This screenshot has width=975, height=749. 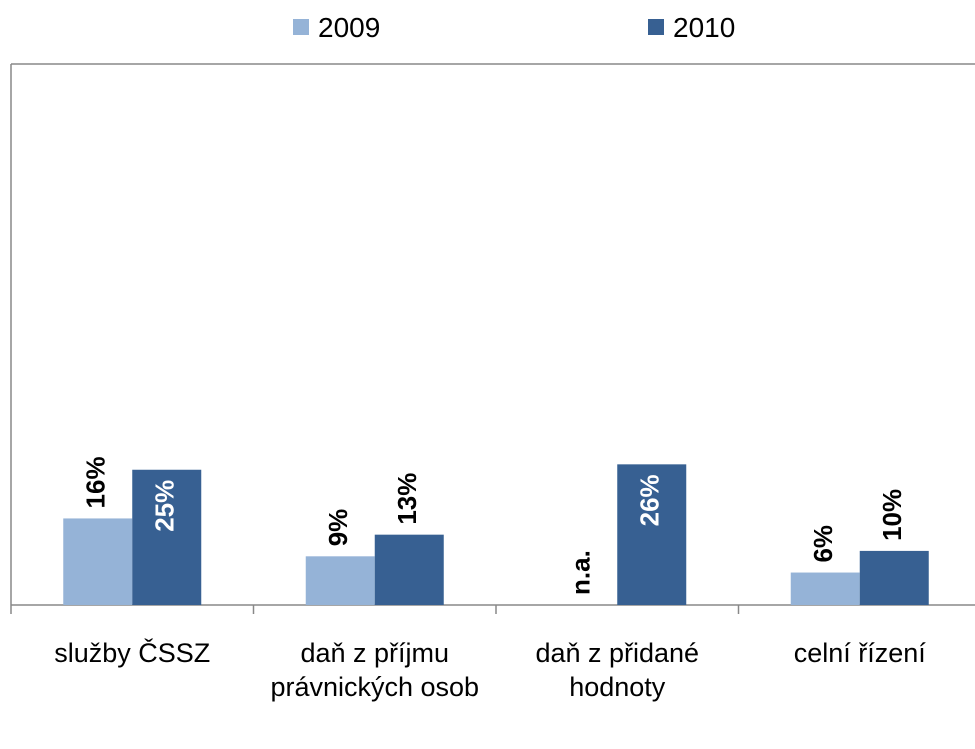 What do you see at coordinates (165, 506) in the screenshot?
I see `data-label: 25%` at bounding box center [165, 506].